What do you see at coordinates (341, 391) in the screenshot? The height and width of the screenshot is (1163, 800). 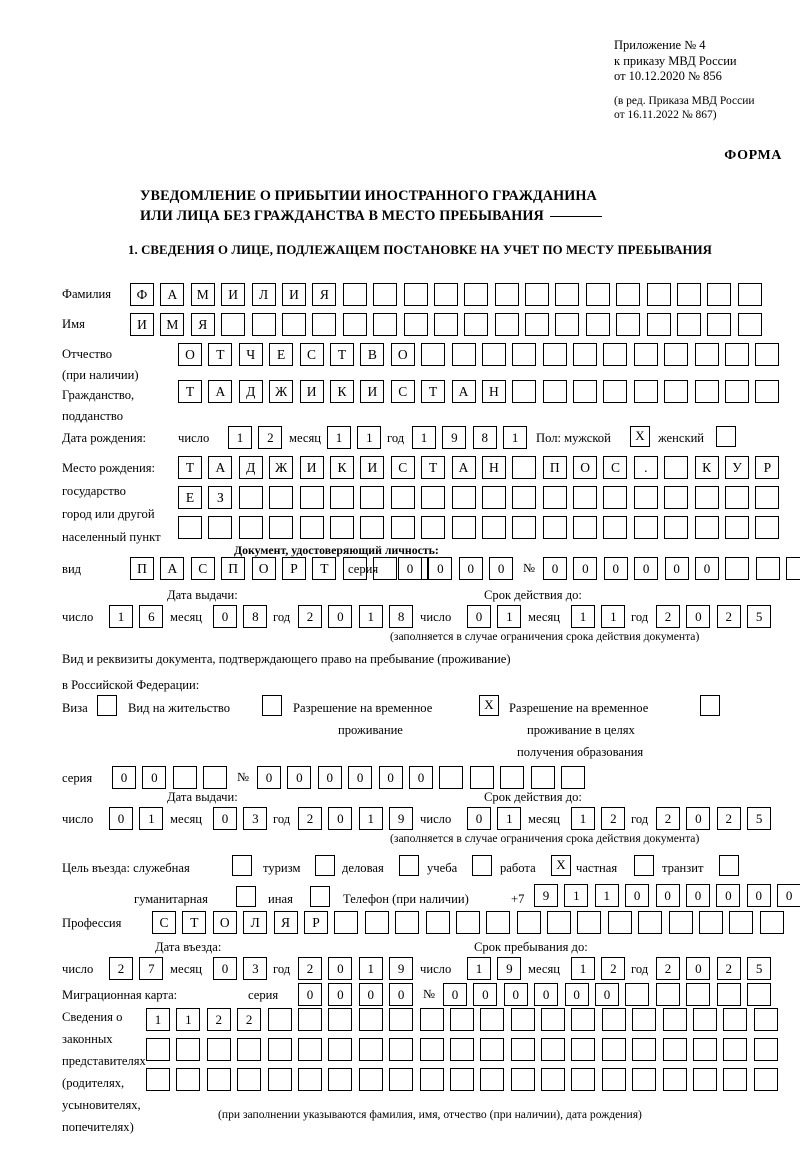 I see `char-cell: К` at bounding box center [341, 391].